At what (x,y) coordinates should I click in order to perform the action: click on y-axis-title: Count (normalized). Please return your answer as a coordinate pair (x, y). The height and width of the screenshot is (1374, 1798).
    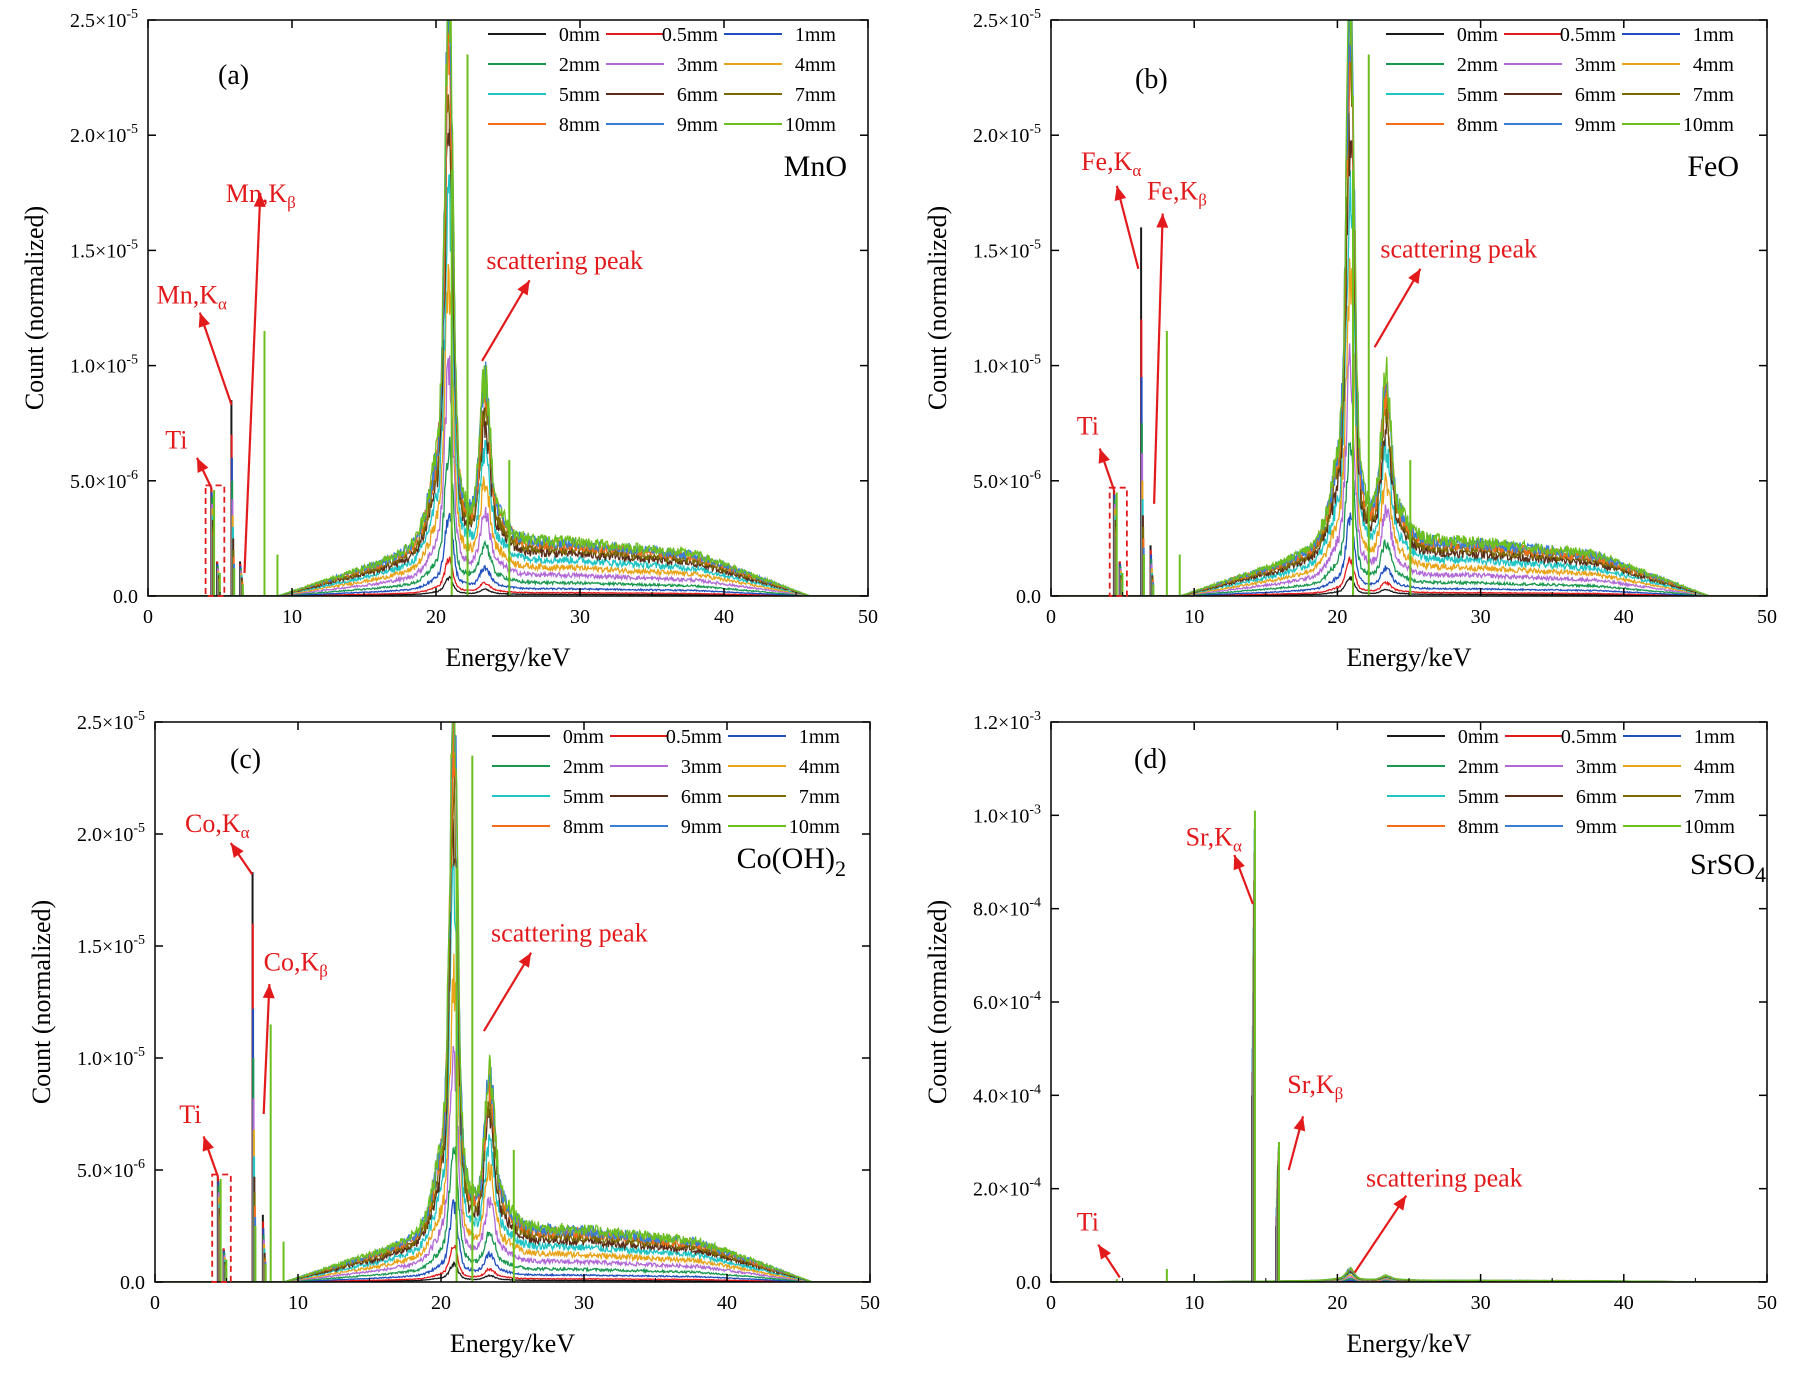
    Looking at the image, I should click on (937, 1002).